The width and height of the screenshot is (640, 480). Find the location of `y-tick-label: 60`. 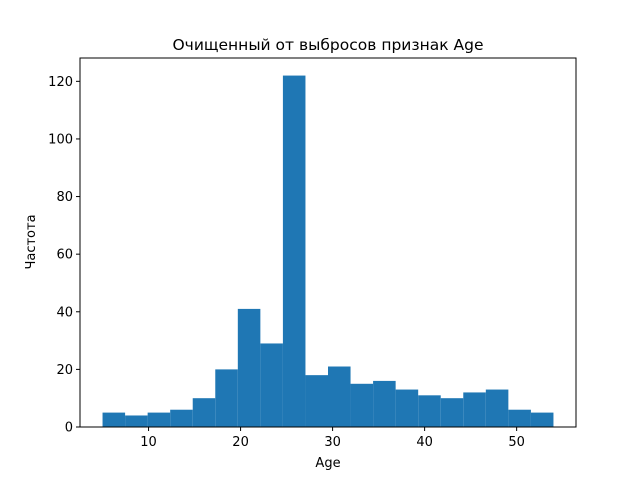

y-tick-label: 60 is located at coordinates (64, 255).